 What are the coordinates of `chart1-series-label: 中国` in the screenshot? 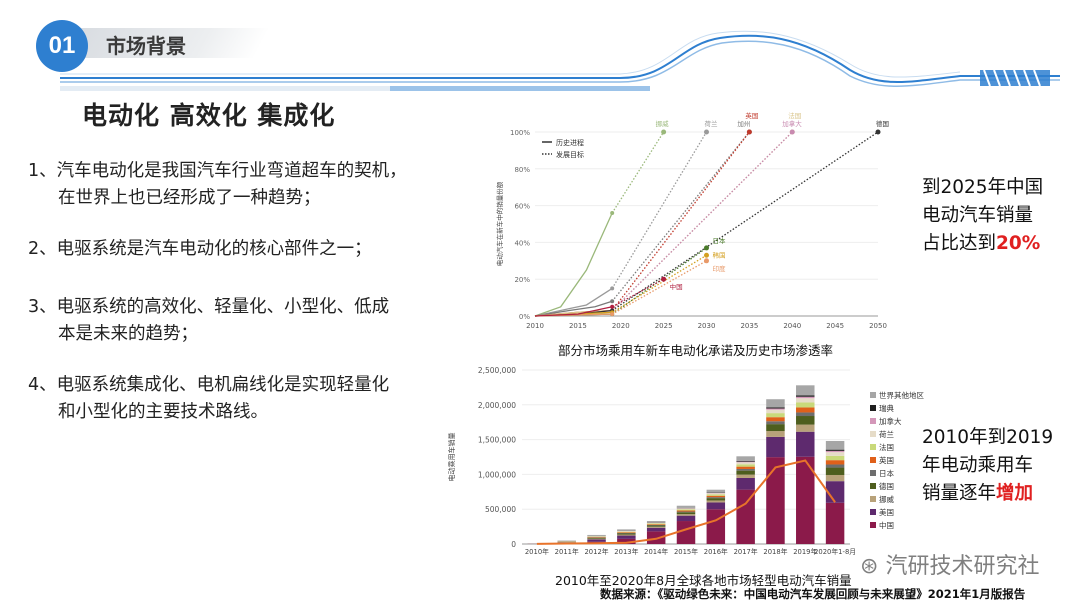 It's located at (676, 286).